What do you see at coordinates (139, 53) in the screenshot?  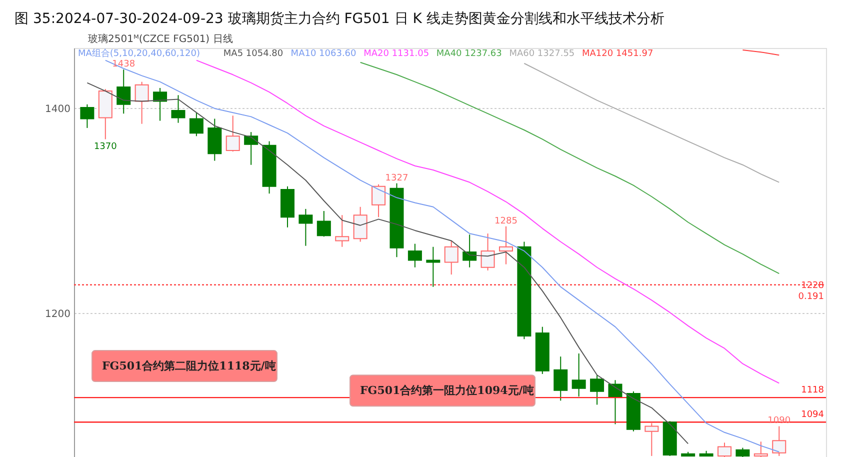 I see `annotation: MA组合(5,10,20,40,60,120)` at bounding box center [139, 53].